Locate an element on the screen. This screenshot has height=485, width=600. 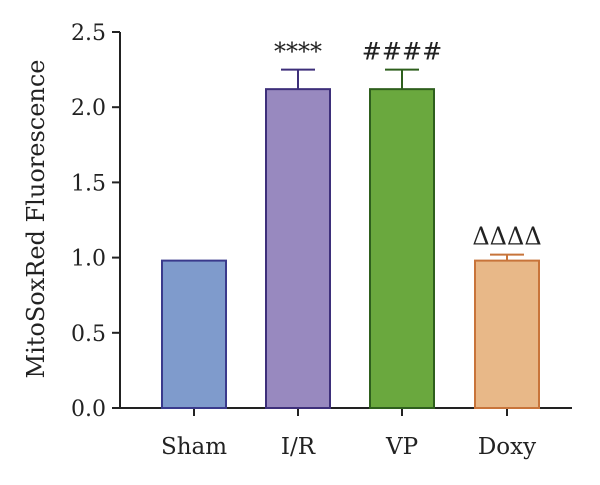
significance-label: ΔΔΔΔ is located at coordinates (506, 237).